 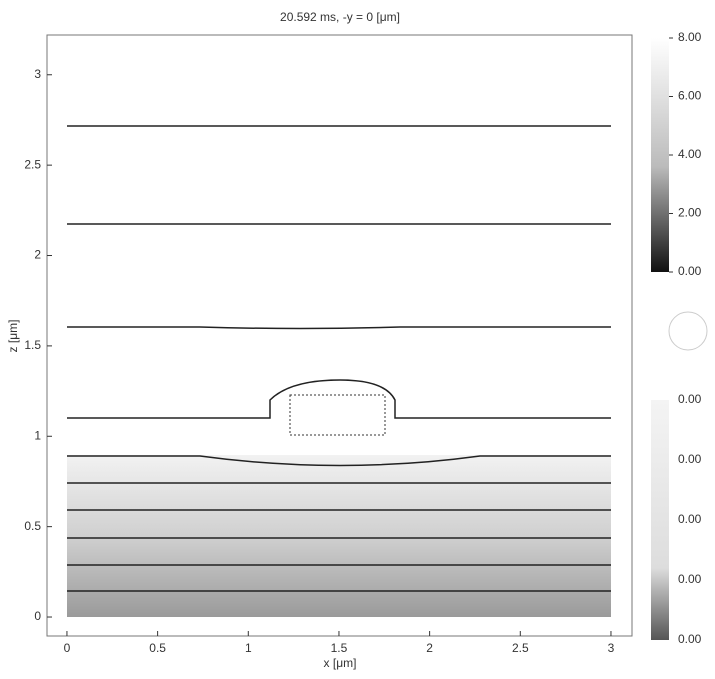 I want to click on colorbar-bottom, so click(x=660, y=520).